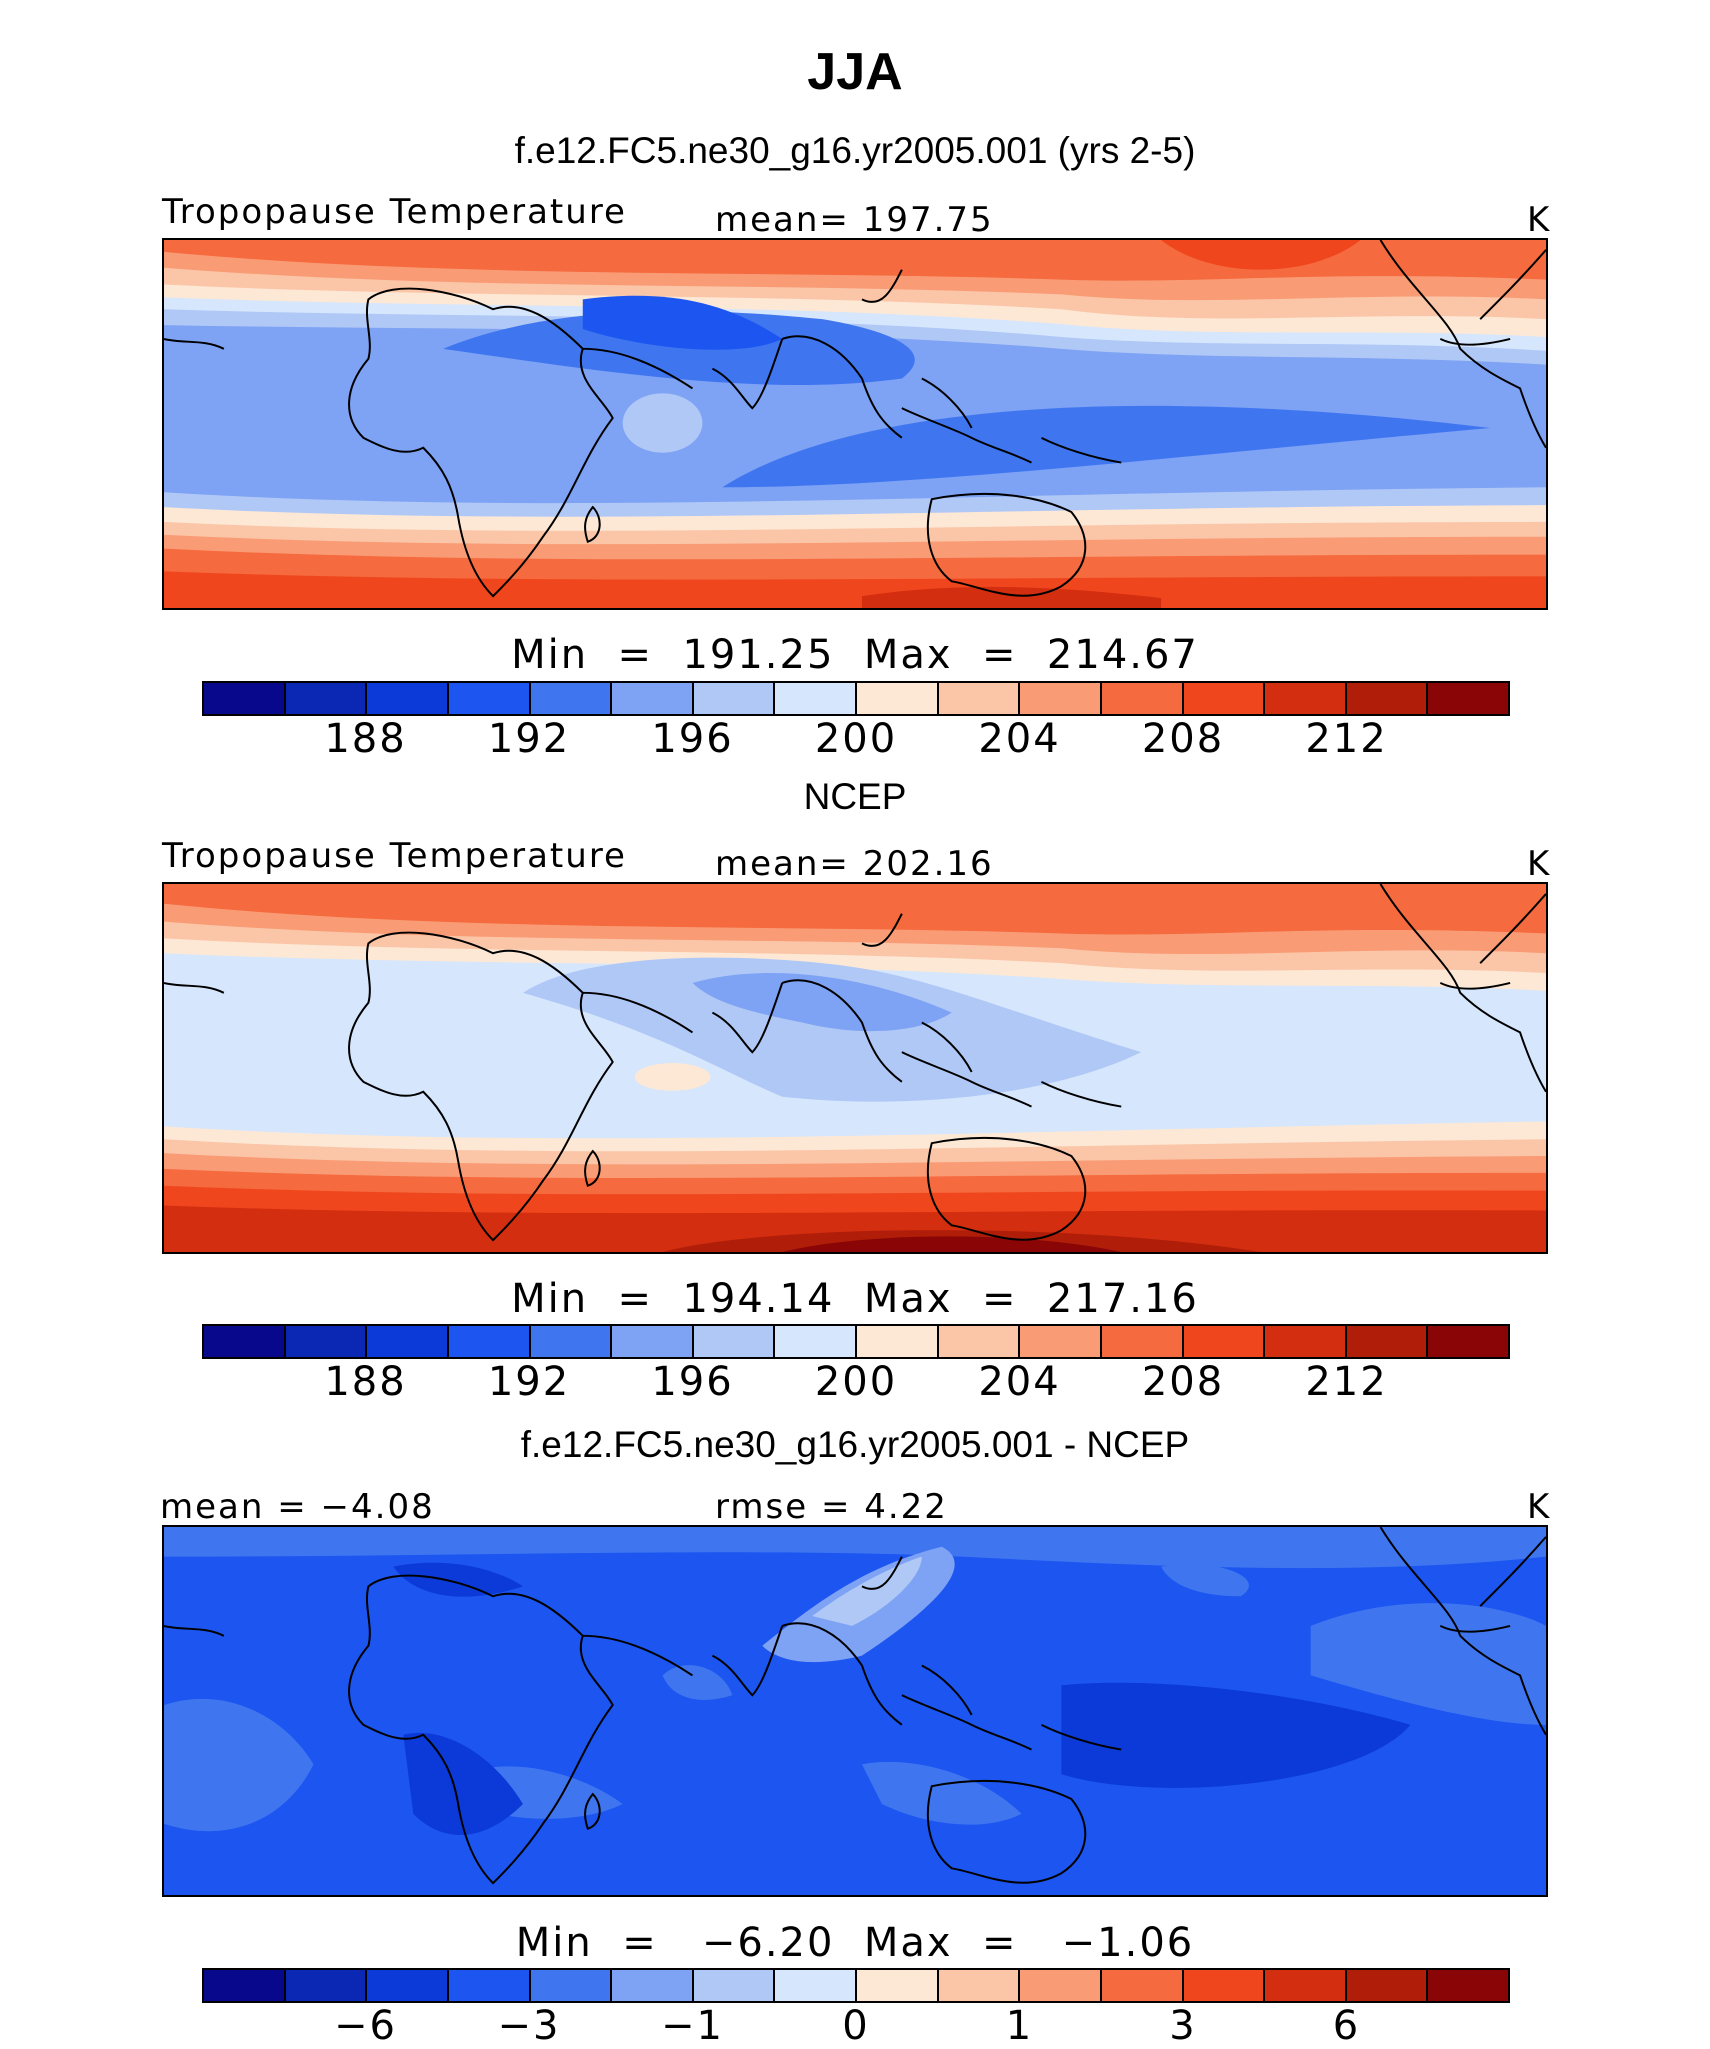 The width and height of the screenshot is (1710, 2049). I want to click on panel-3-subtitle: f.e12.FC5.ne30_g16.yr2005.001 - NCEP, so click(855, 1444).